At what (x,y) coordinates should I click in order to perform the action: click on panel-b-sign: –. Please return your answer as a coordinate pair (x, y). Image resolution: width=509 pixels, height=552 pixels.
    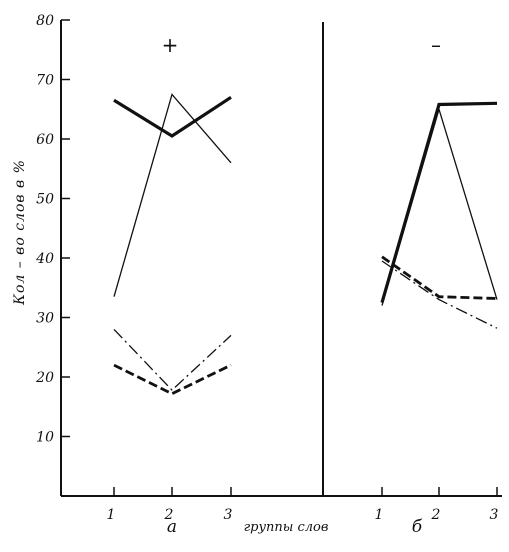
    Looking at the image, I should click on (436, 45).